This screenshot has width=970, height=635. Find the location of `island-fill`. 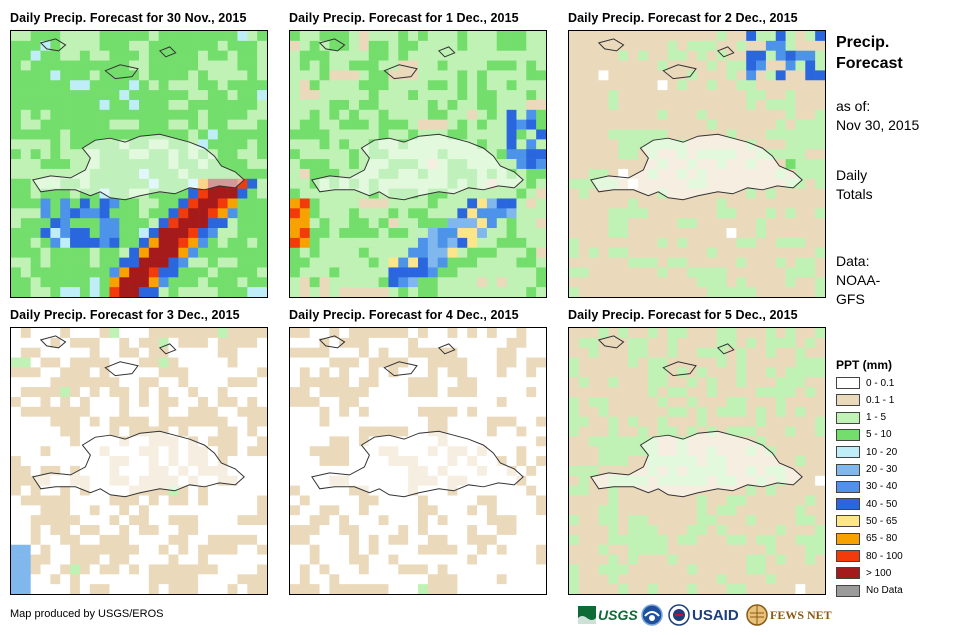

island-fill is located at coordinates (417, 464).